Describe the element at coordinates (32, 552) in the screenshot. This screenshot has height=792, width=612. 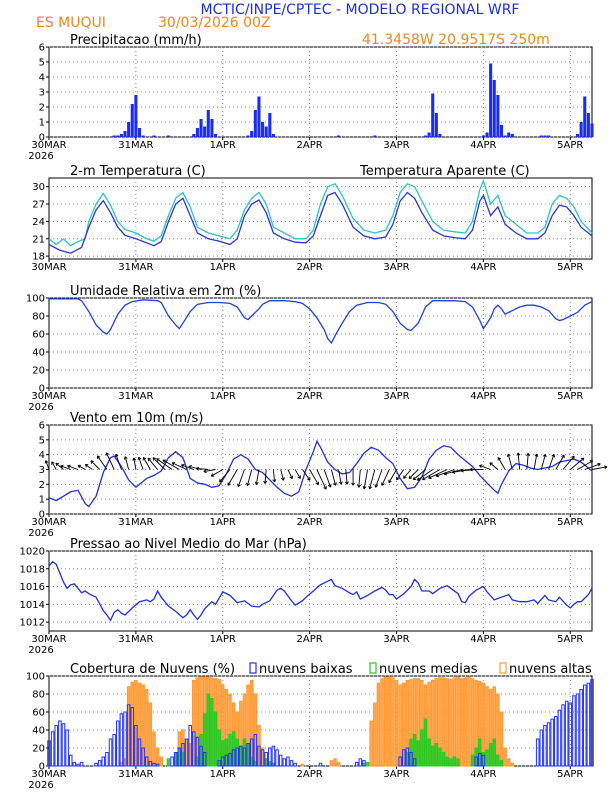
I see `y-tick-label: 1020` at that location.